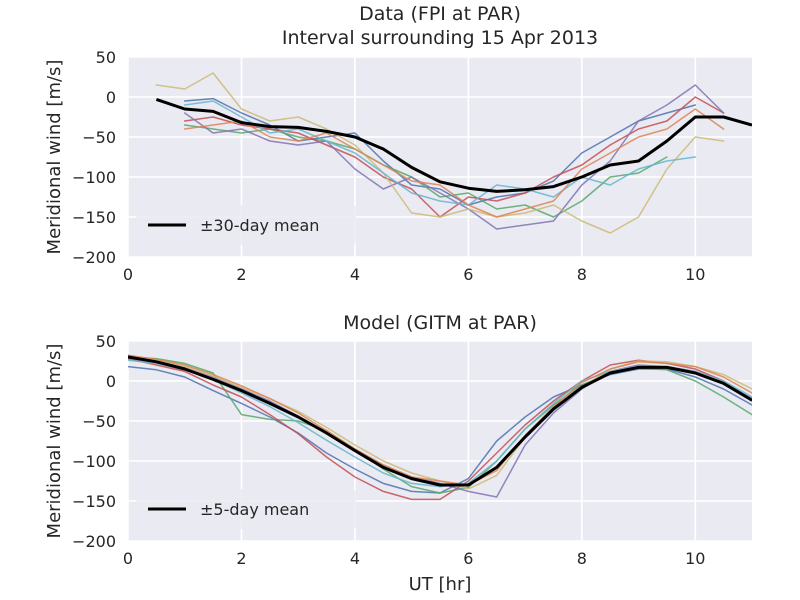 Image resolution: width=800 pixels, height=600 pixels. I want to click on chart-title: Data (FPI at PAR), so click(440, 14).